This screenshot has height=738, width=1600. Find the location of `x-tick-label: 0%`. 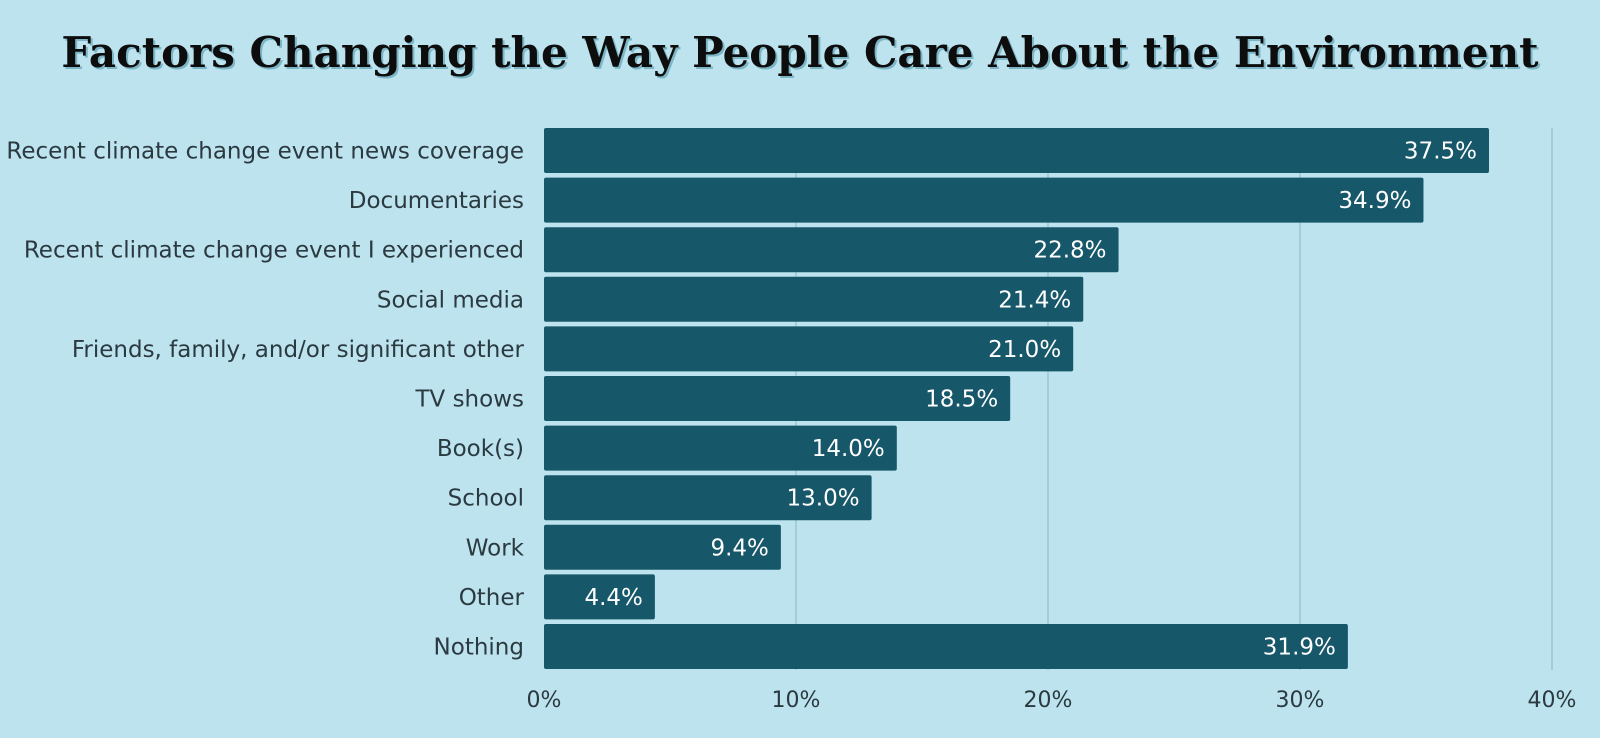

x-tick-label: 0% is located at coordinates (544, 700).